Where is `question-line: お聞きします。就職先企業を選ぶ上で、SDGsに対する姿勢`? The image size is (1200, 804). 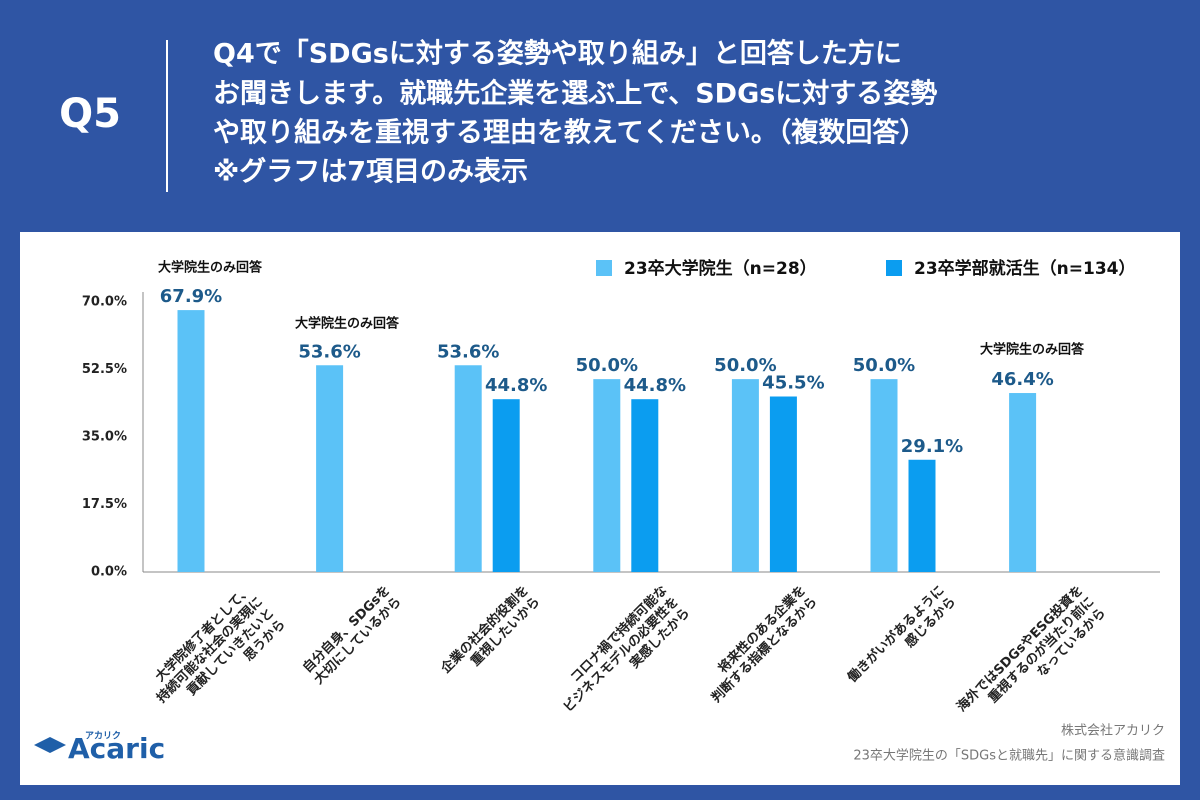
question-line: お聞きします。就職先企業を選ぶ上で、SDGsに対する姿勢 is located at coordinates (575, 94).